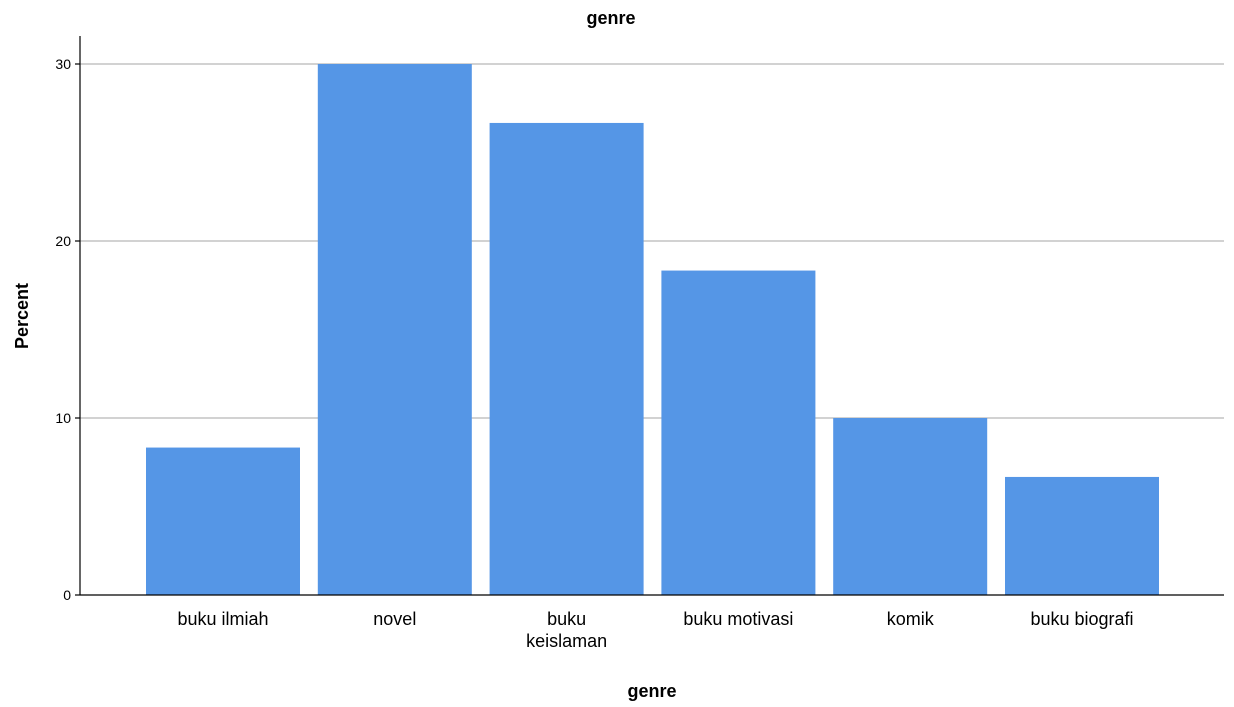  What do you see at coordinates (63, 64) in the screenshot?
I see `y-tick-label: 30` at bounding box center [63, 64].